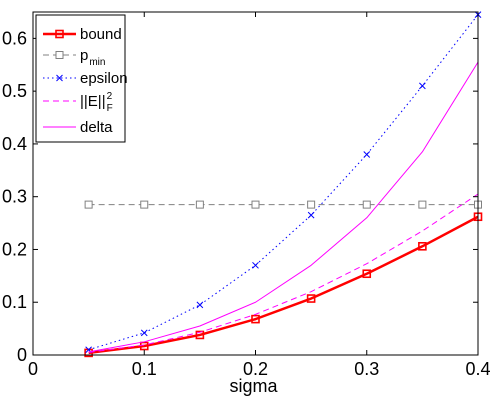 Image resolution: width=495 pixels, height=402 pixels. Describe the element at coordinates (14, 144) in the screenshot. I see `y-tick-label: 0.4` at that location.